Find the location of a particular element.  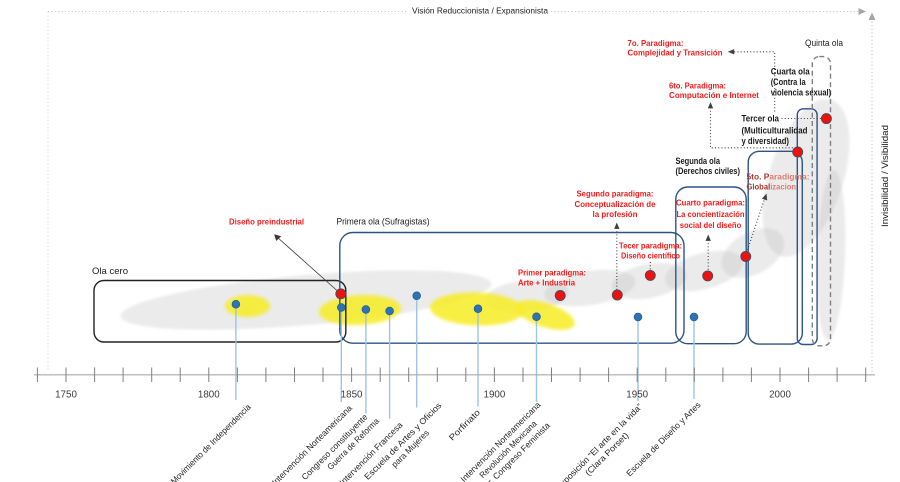

svg-text:Visión Reduccionista / Expansi: Visión Reduccionista / Expansionista is located at coordinates (480, 11).